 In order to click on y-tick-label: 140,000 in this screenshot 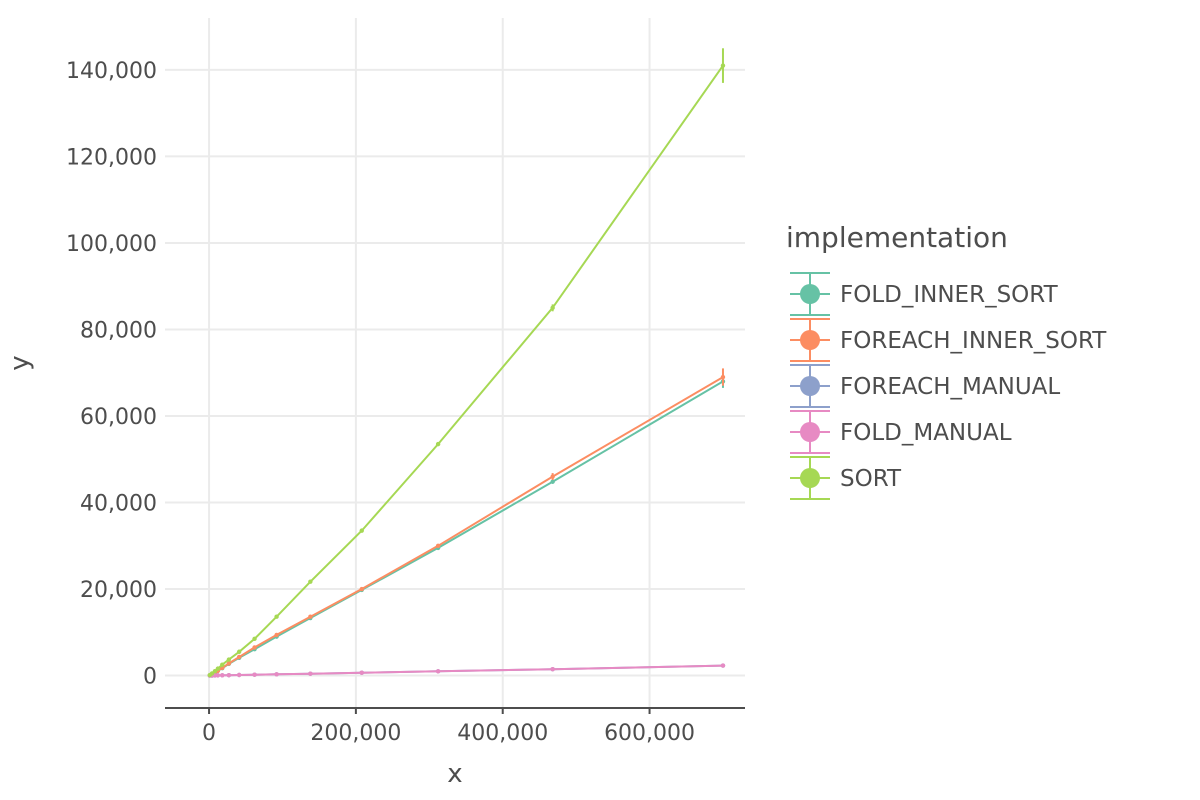, I will do `click(111, 71)`.